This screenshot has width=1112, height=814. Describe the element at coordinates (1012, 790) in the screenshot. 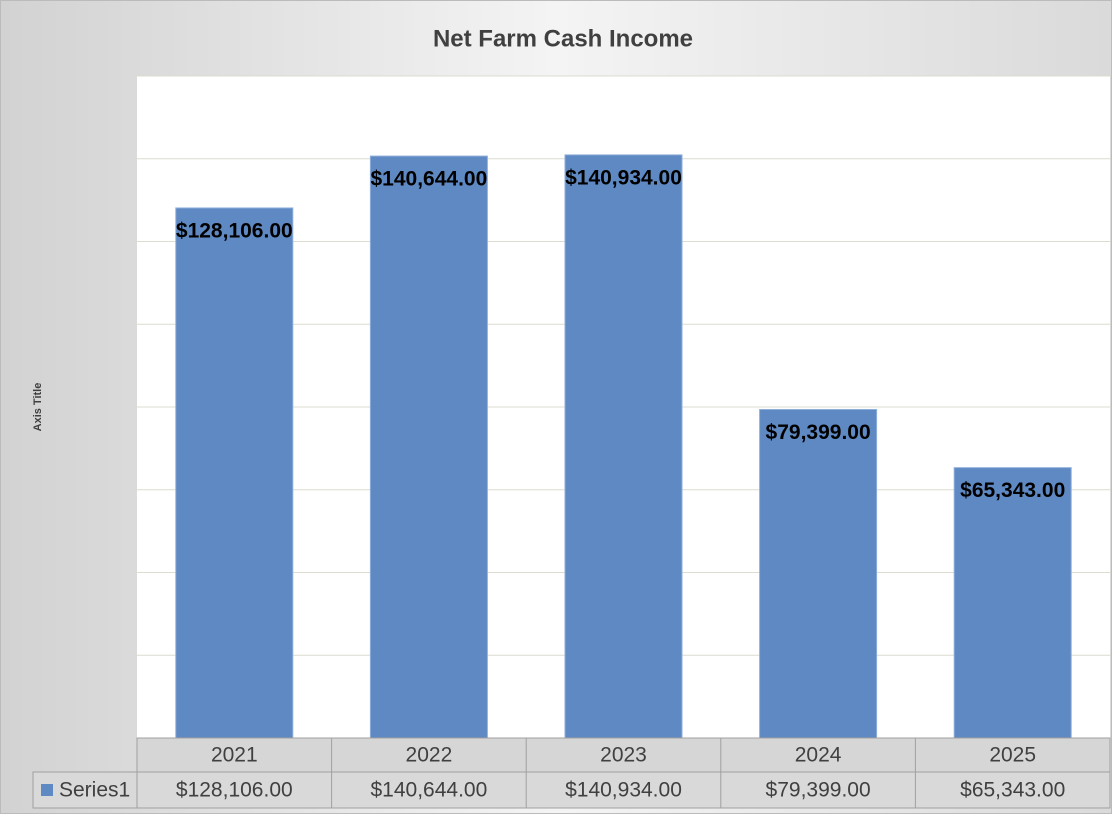

I see `table-cell: $65,343.00` at that location.